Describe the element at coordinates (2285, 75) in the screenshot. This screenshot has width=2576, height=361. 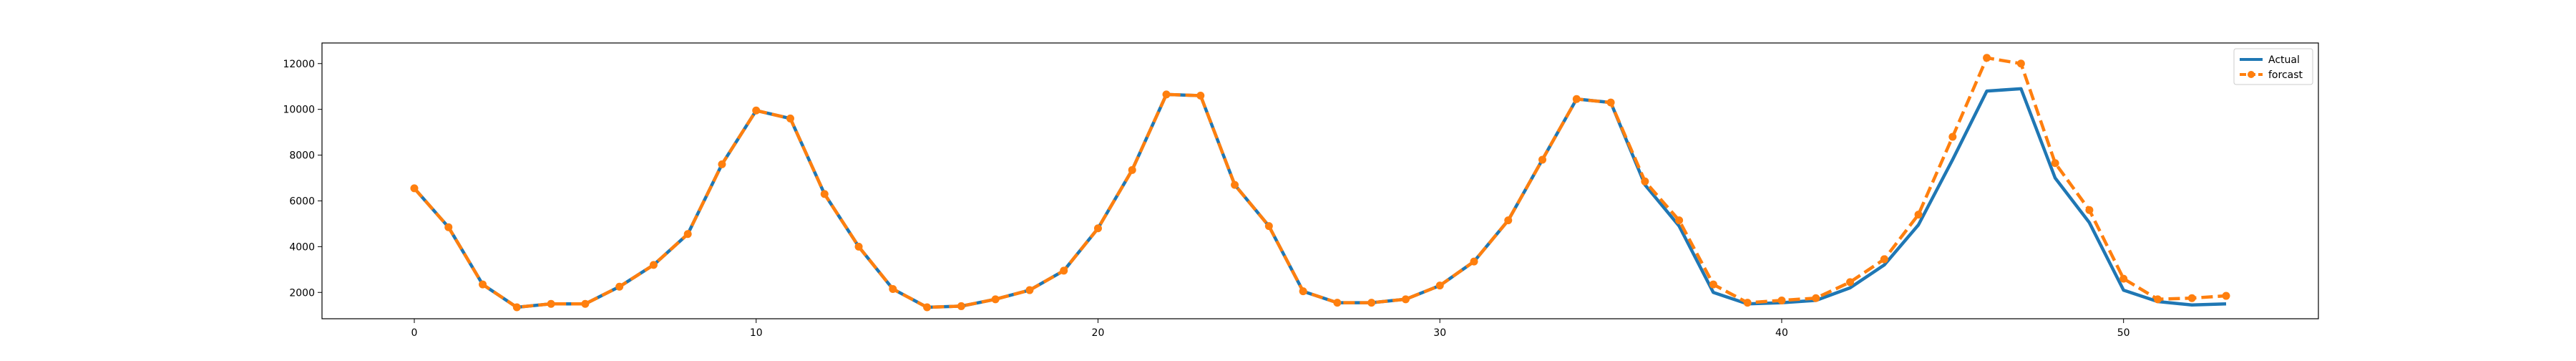
I see `legend-label-forcast: forcast` at that location.